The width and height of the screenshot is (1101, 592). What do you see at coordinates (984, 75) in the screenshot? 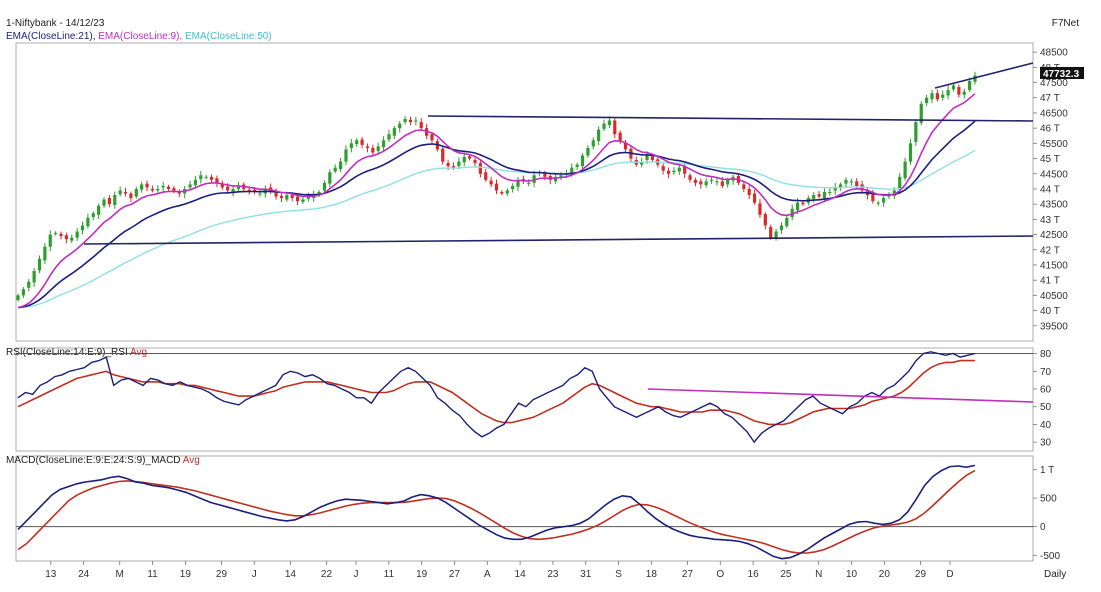
I see `channel-trendline` at bounding box center [984, 75].